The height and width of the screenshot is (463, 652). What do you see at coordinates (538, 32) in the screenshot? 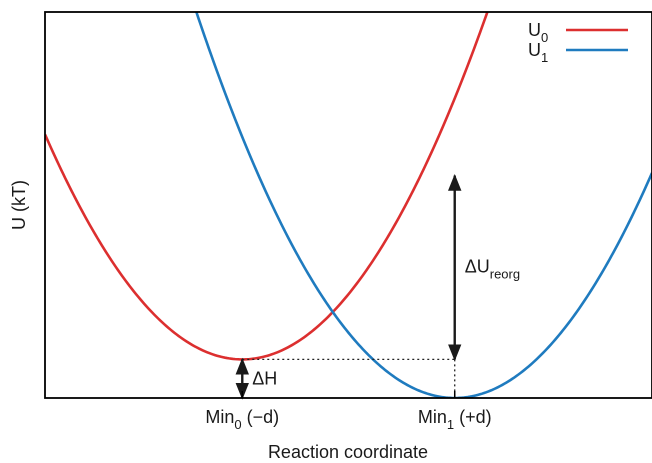
I see `legend-label-u0: U0` at bounding box center [538, 32].